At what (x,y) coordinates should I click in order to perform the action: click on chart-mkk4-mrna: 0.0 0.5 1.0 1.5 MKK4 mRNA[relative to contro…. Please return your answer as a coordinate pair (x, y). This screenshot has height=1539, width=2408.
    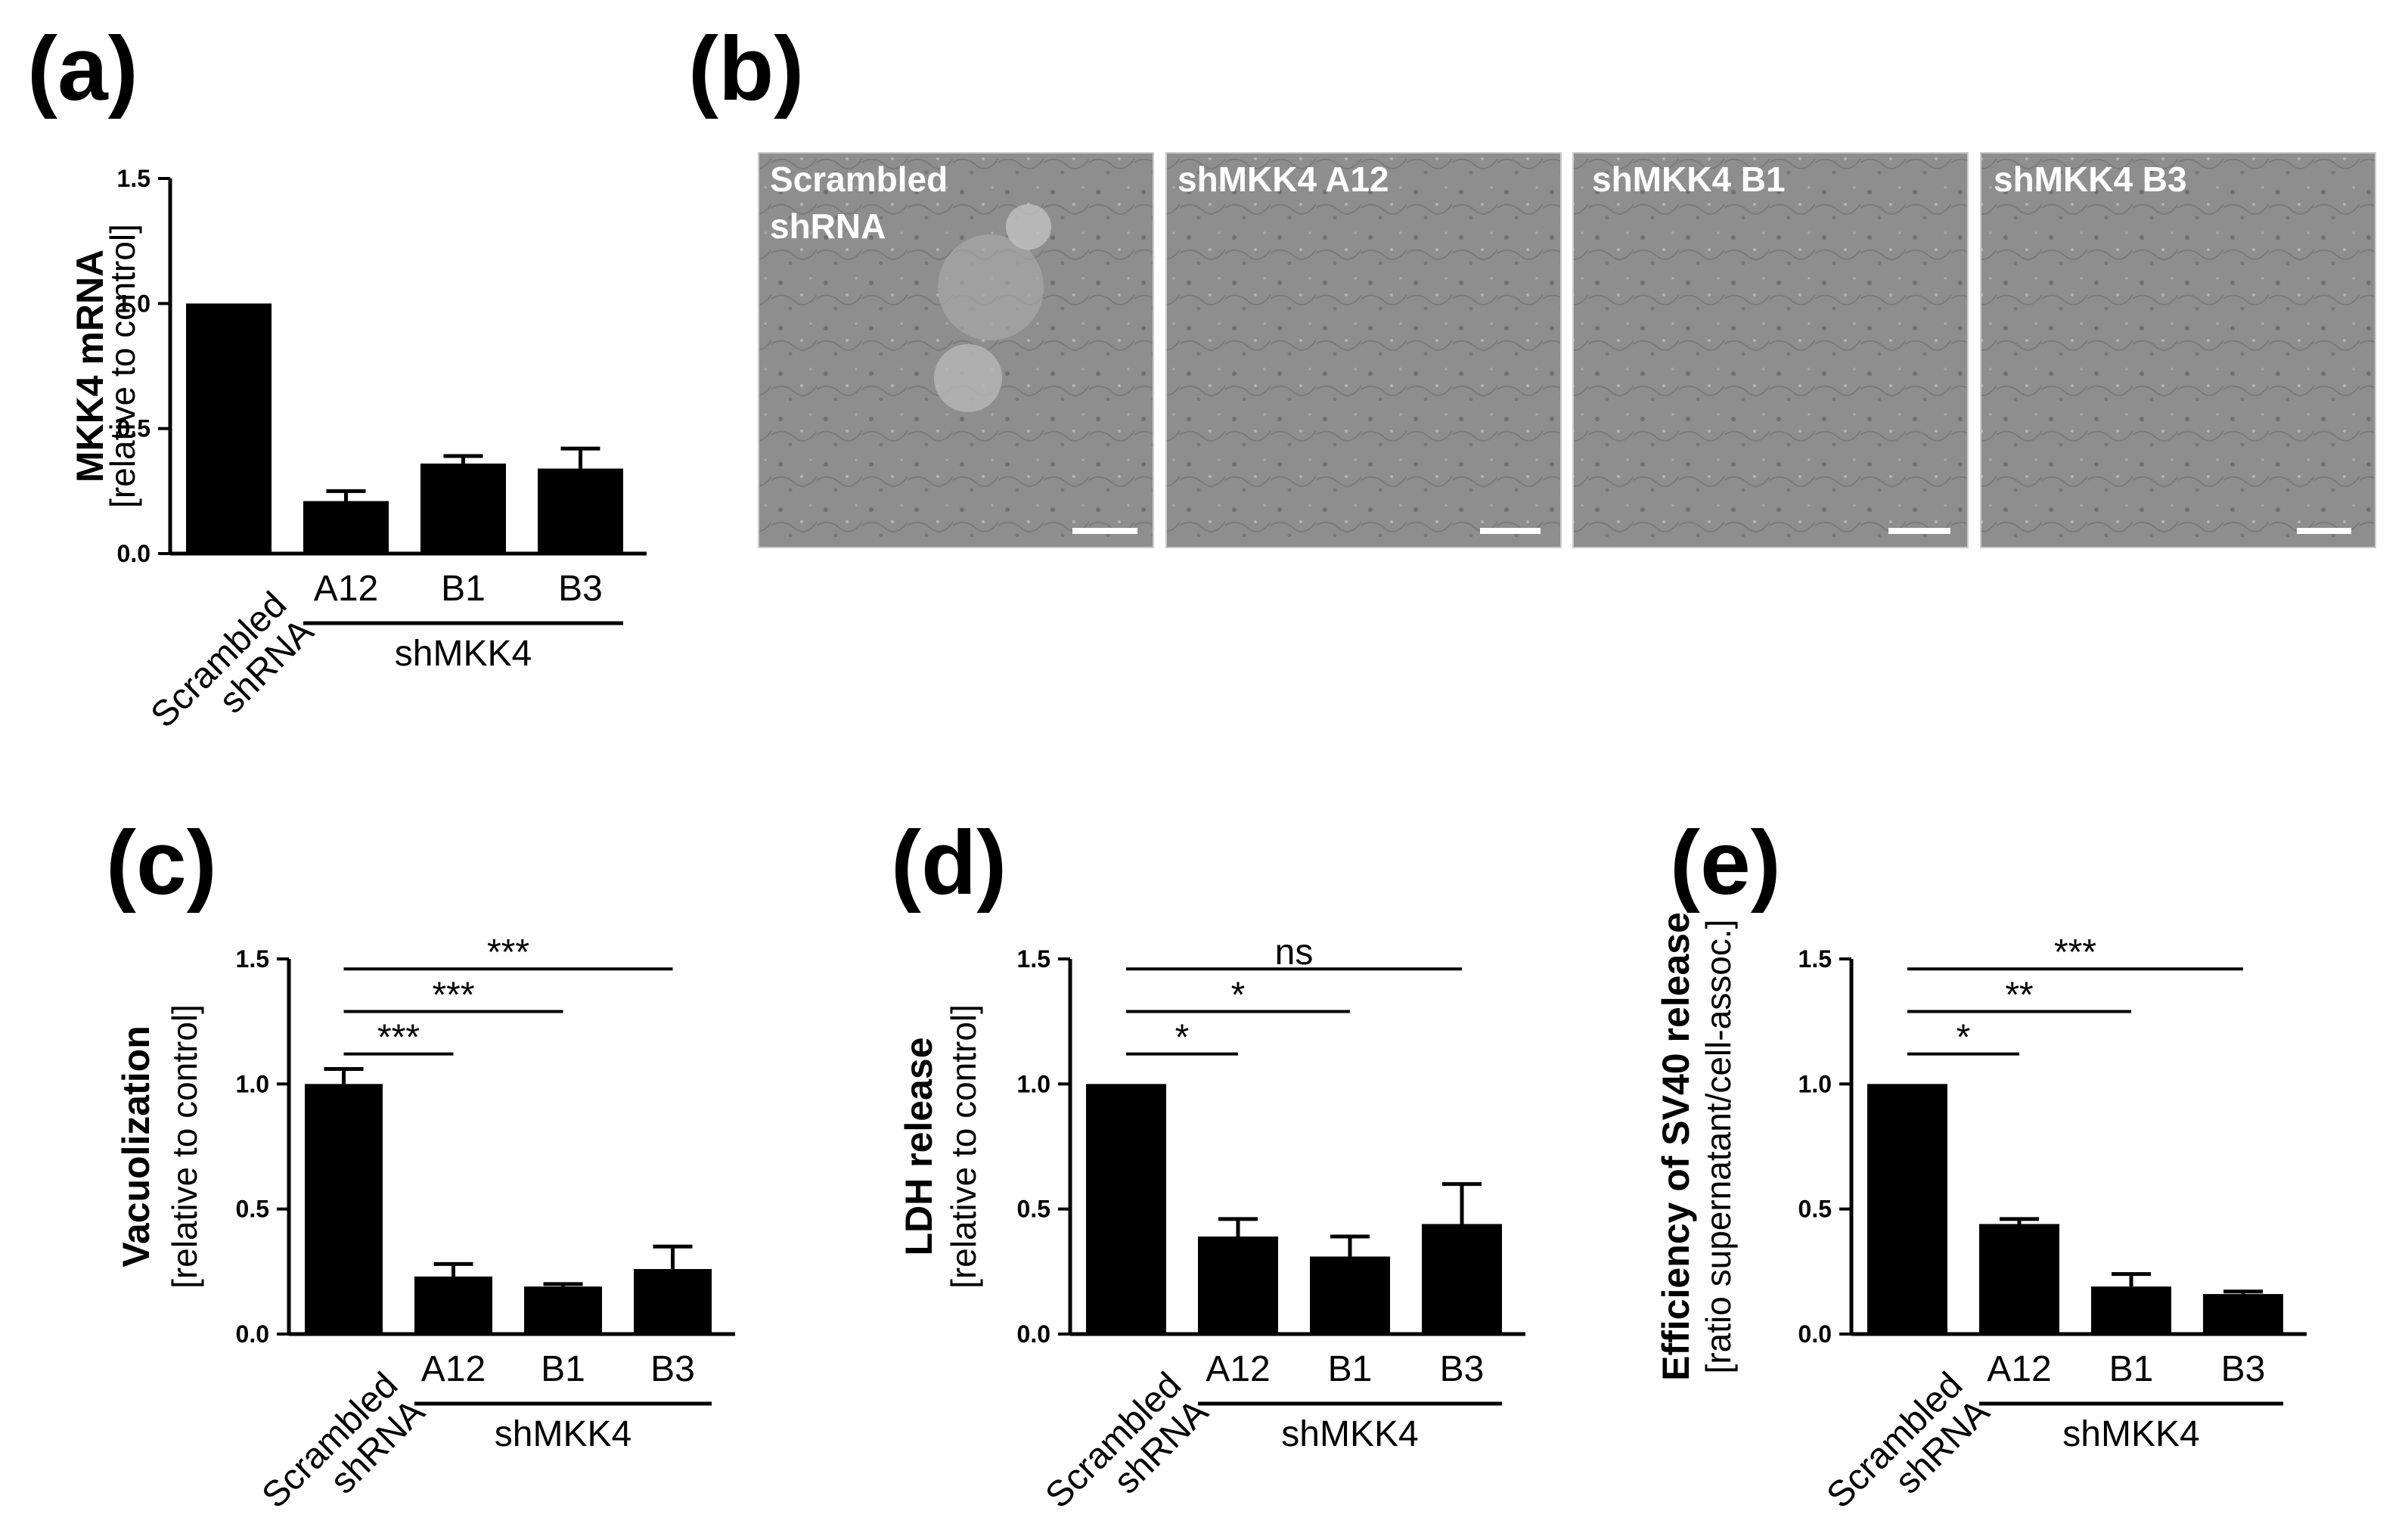
    Looking at the image, I should click on (358, 464).